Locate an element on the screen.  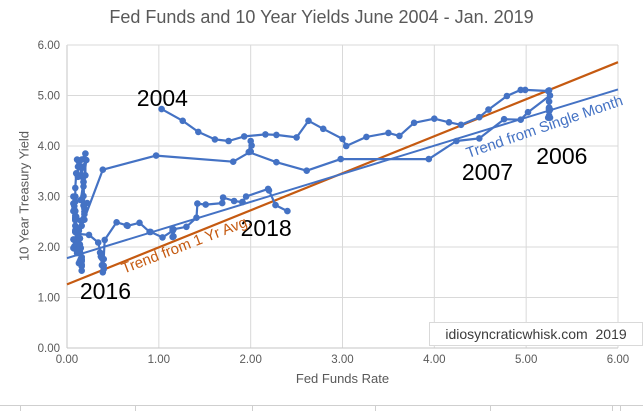
annotation-2007: 2007 is located at coordinates (487, 172).